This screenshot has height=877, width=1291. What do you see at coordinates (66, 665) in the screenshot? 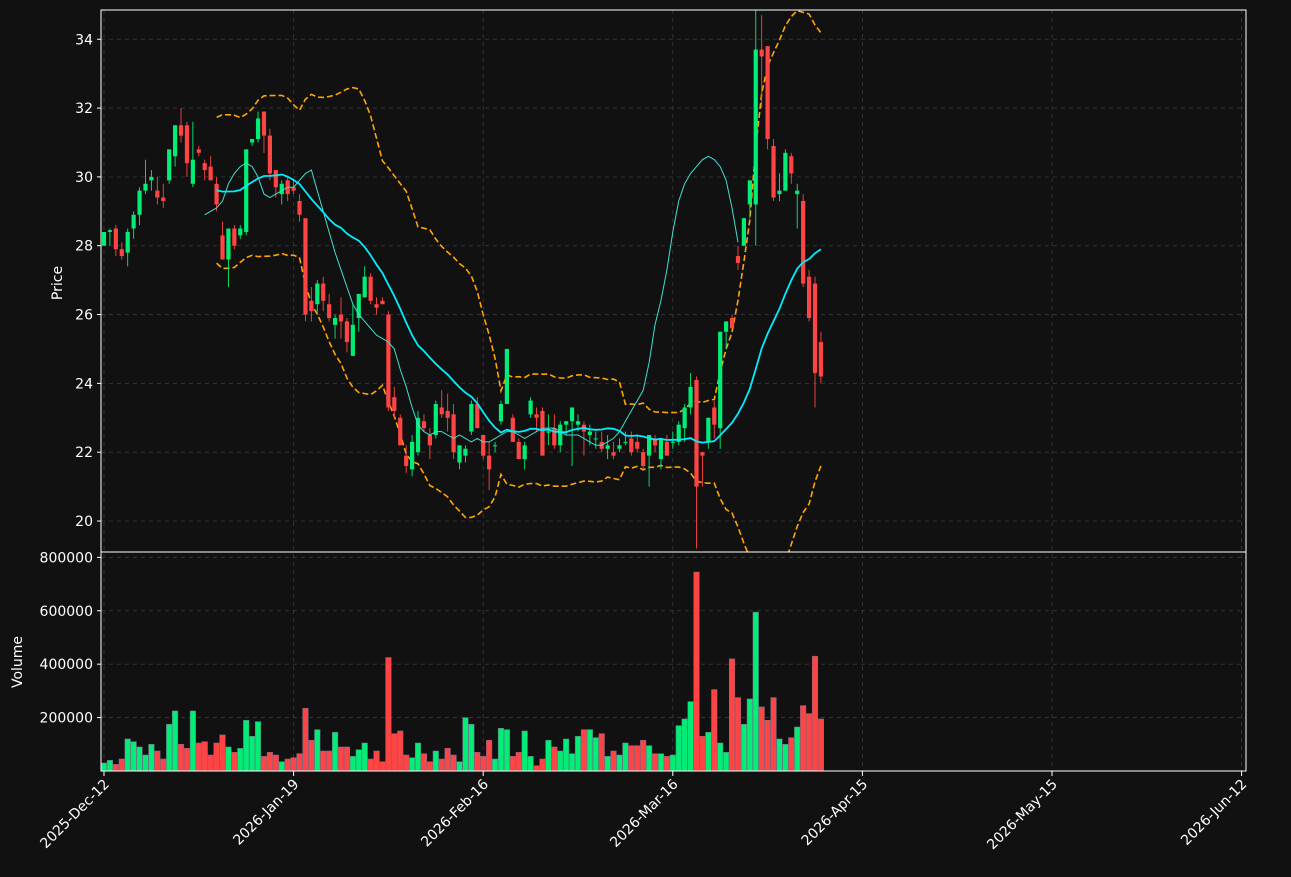
I see `volume-tick-label: 400000` at bounding box center [66, 665].